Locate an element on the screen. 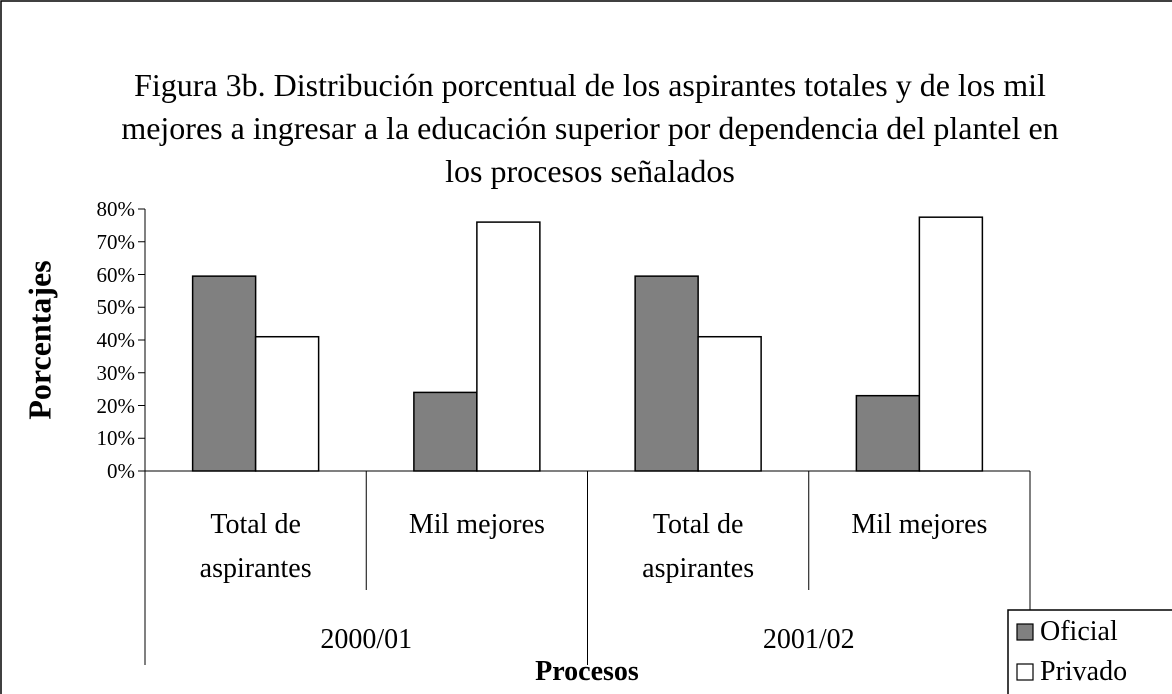  x-axis-label: Procesos is located at coordinates (587, 671).